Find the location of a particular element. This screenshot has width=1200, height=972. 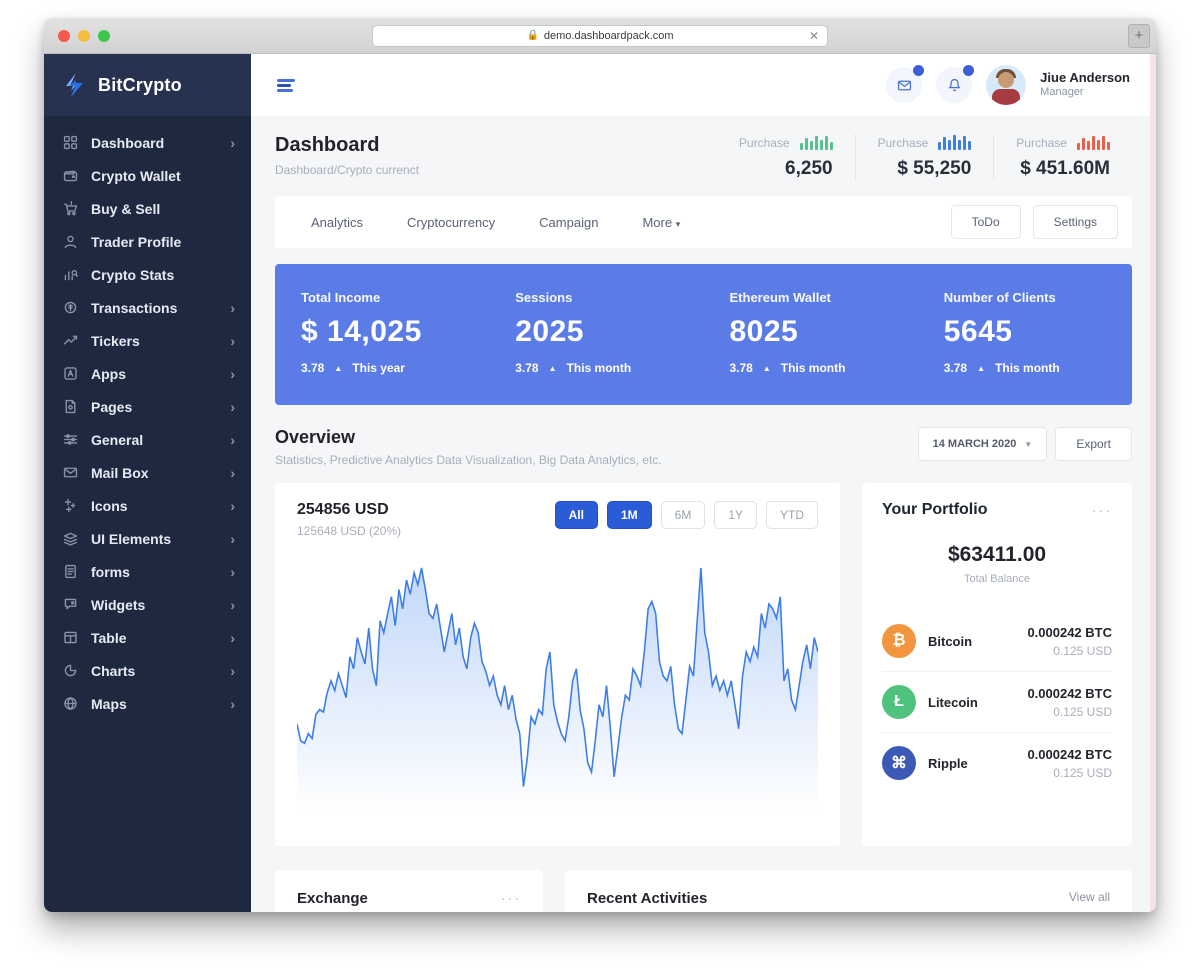

traffic-lights is located at coordinates (84, 35).